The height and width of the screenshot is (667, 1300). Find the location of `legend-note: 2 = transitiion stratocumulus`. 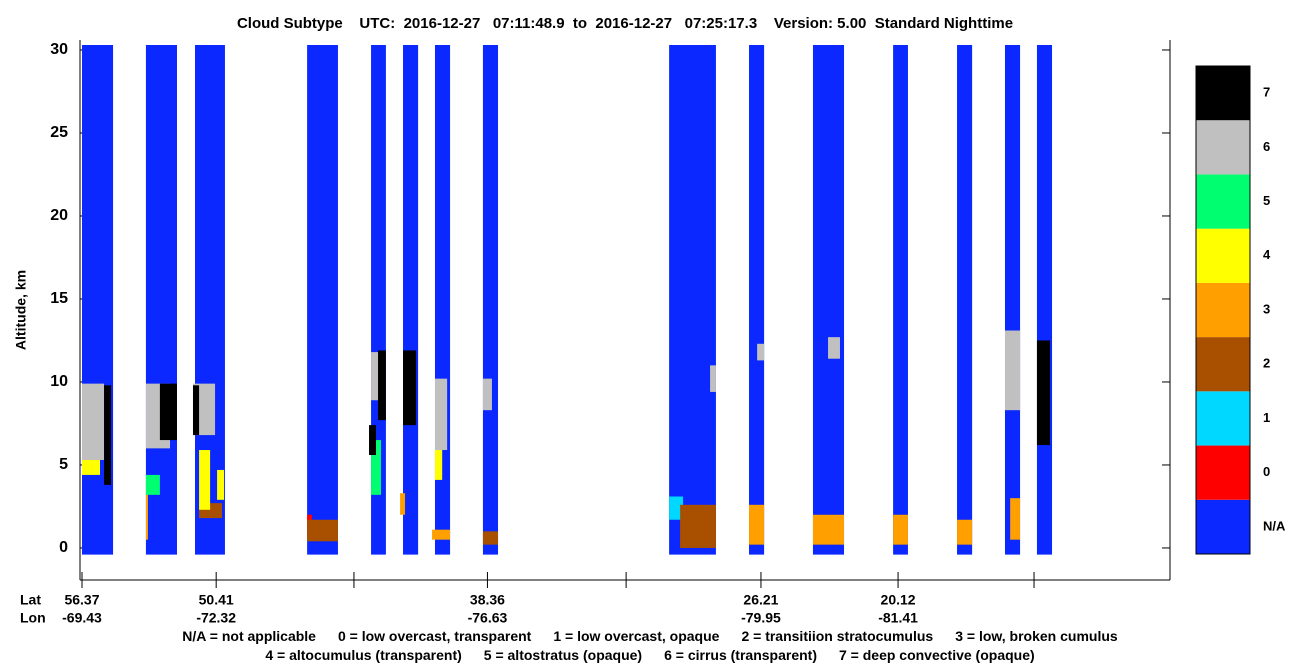

legend-note: 2 = transitiion stratocumulus is located at coordinates (837, 636).